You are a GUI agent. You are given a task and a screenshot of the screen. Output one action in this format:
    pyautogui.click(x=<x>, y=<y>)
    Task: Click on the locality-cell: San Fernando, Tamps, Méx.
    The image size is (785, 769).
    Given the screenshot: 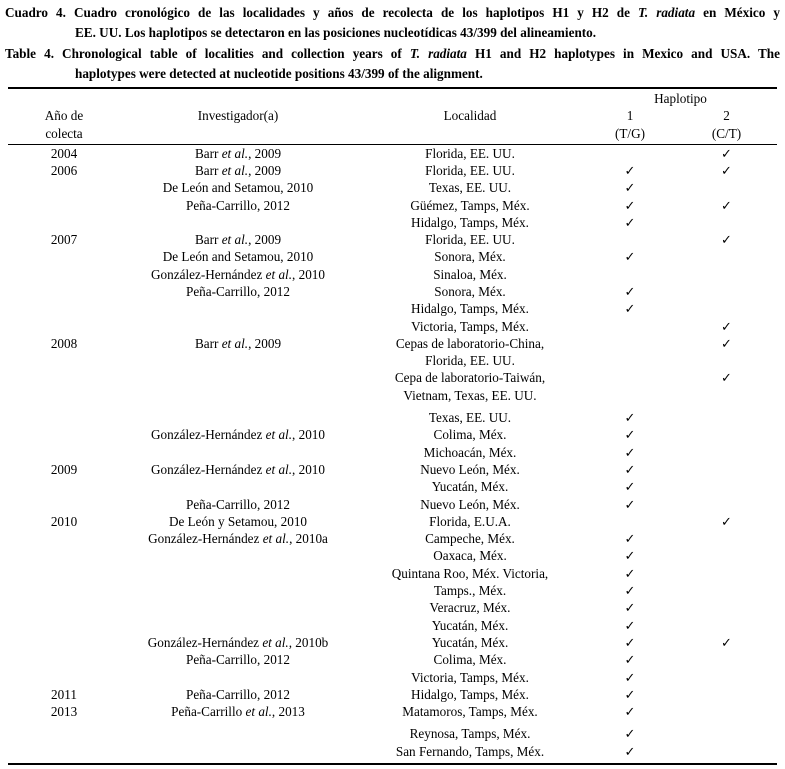 What is the action you would take?
    pyautogui.click(x=470, y=751)
    